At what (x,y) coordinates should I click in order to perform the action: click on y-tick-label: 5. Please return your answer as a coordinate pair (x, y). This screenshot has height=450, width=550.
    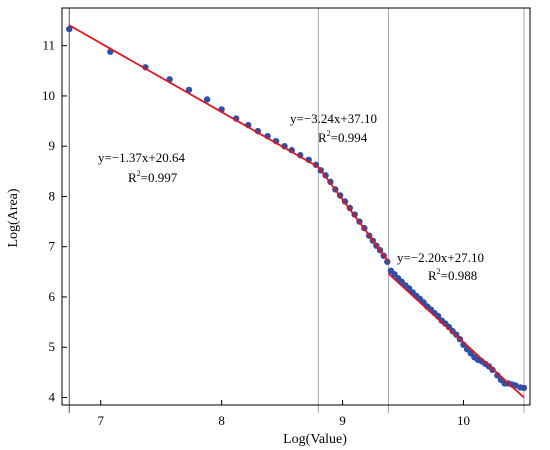
    Looking at the image, I should click on (52, 346).